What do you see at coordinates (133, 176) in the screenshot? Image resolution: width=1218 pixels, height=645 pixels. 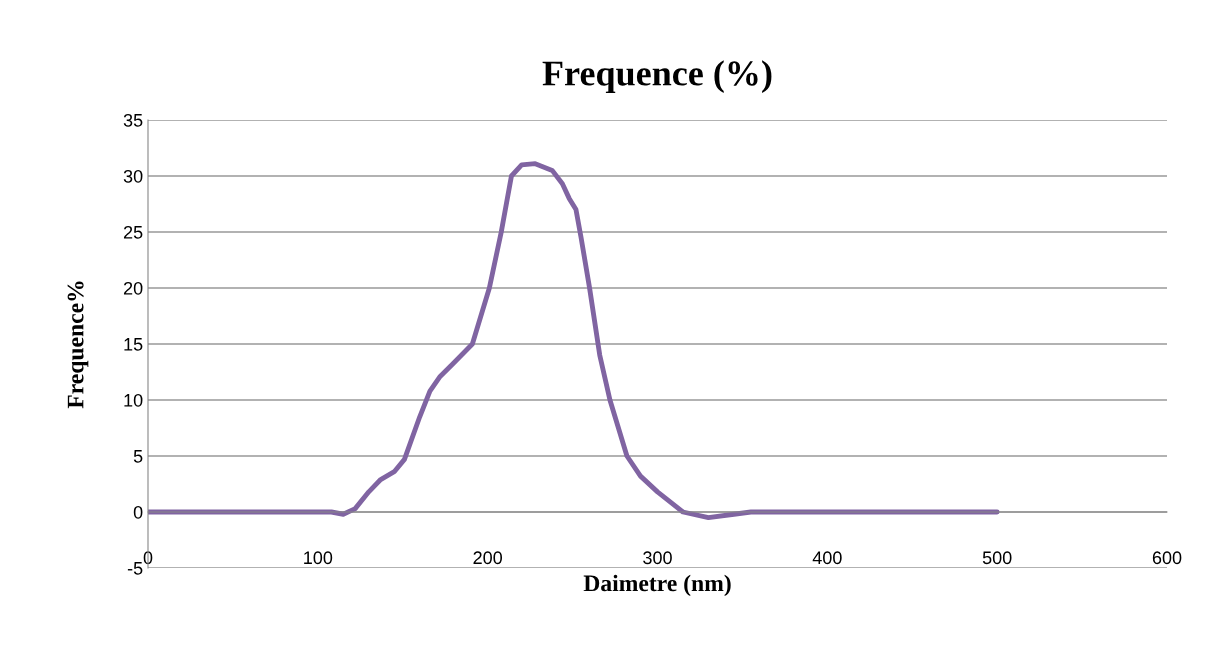 I see `y-tick-label: 30` at bounding box center [133, 176].